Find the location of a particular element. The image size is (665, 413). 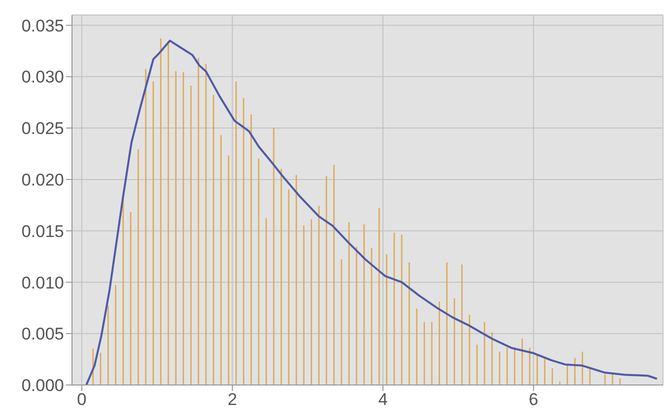

x-tick-label: 6 is located at coordinates (533, 400).